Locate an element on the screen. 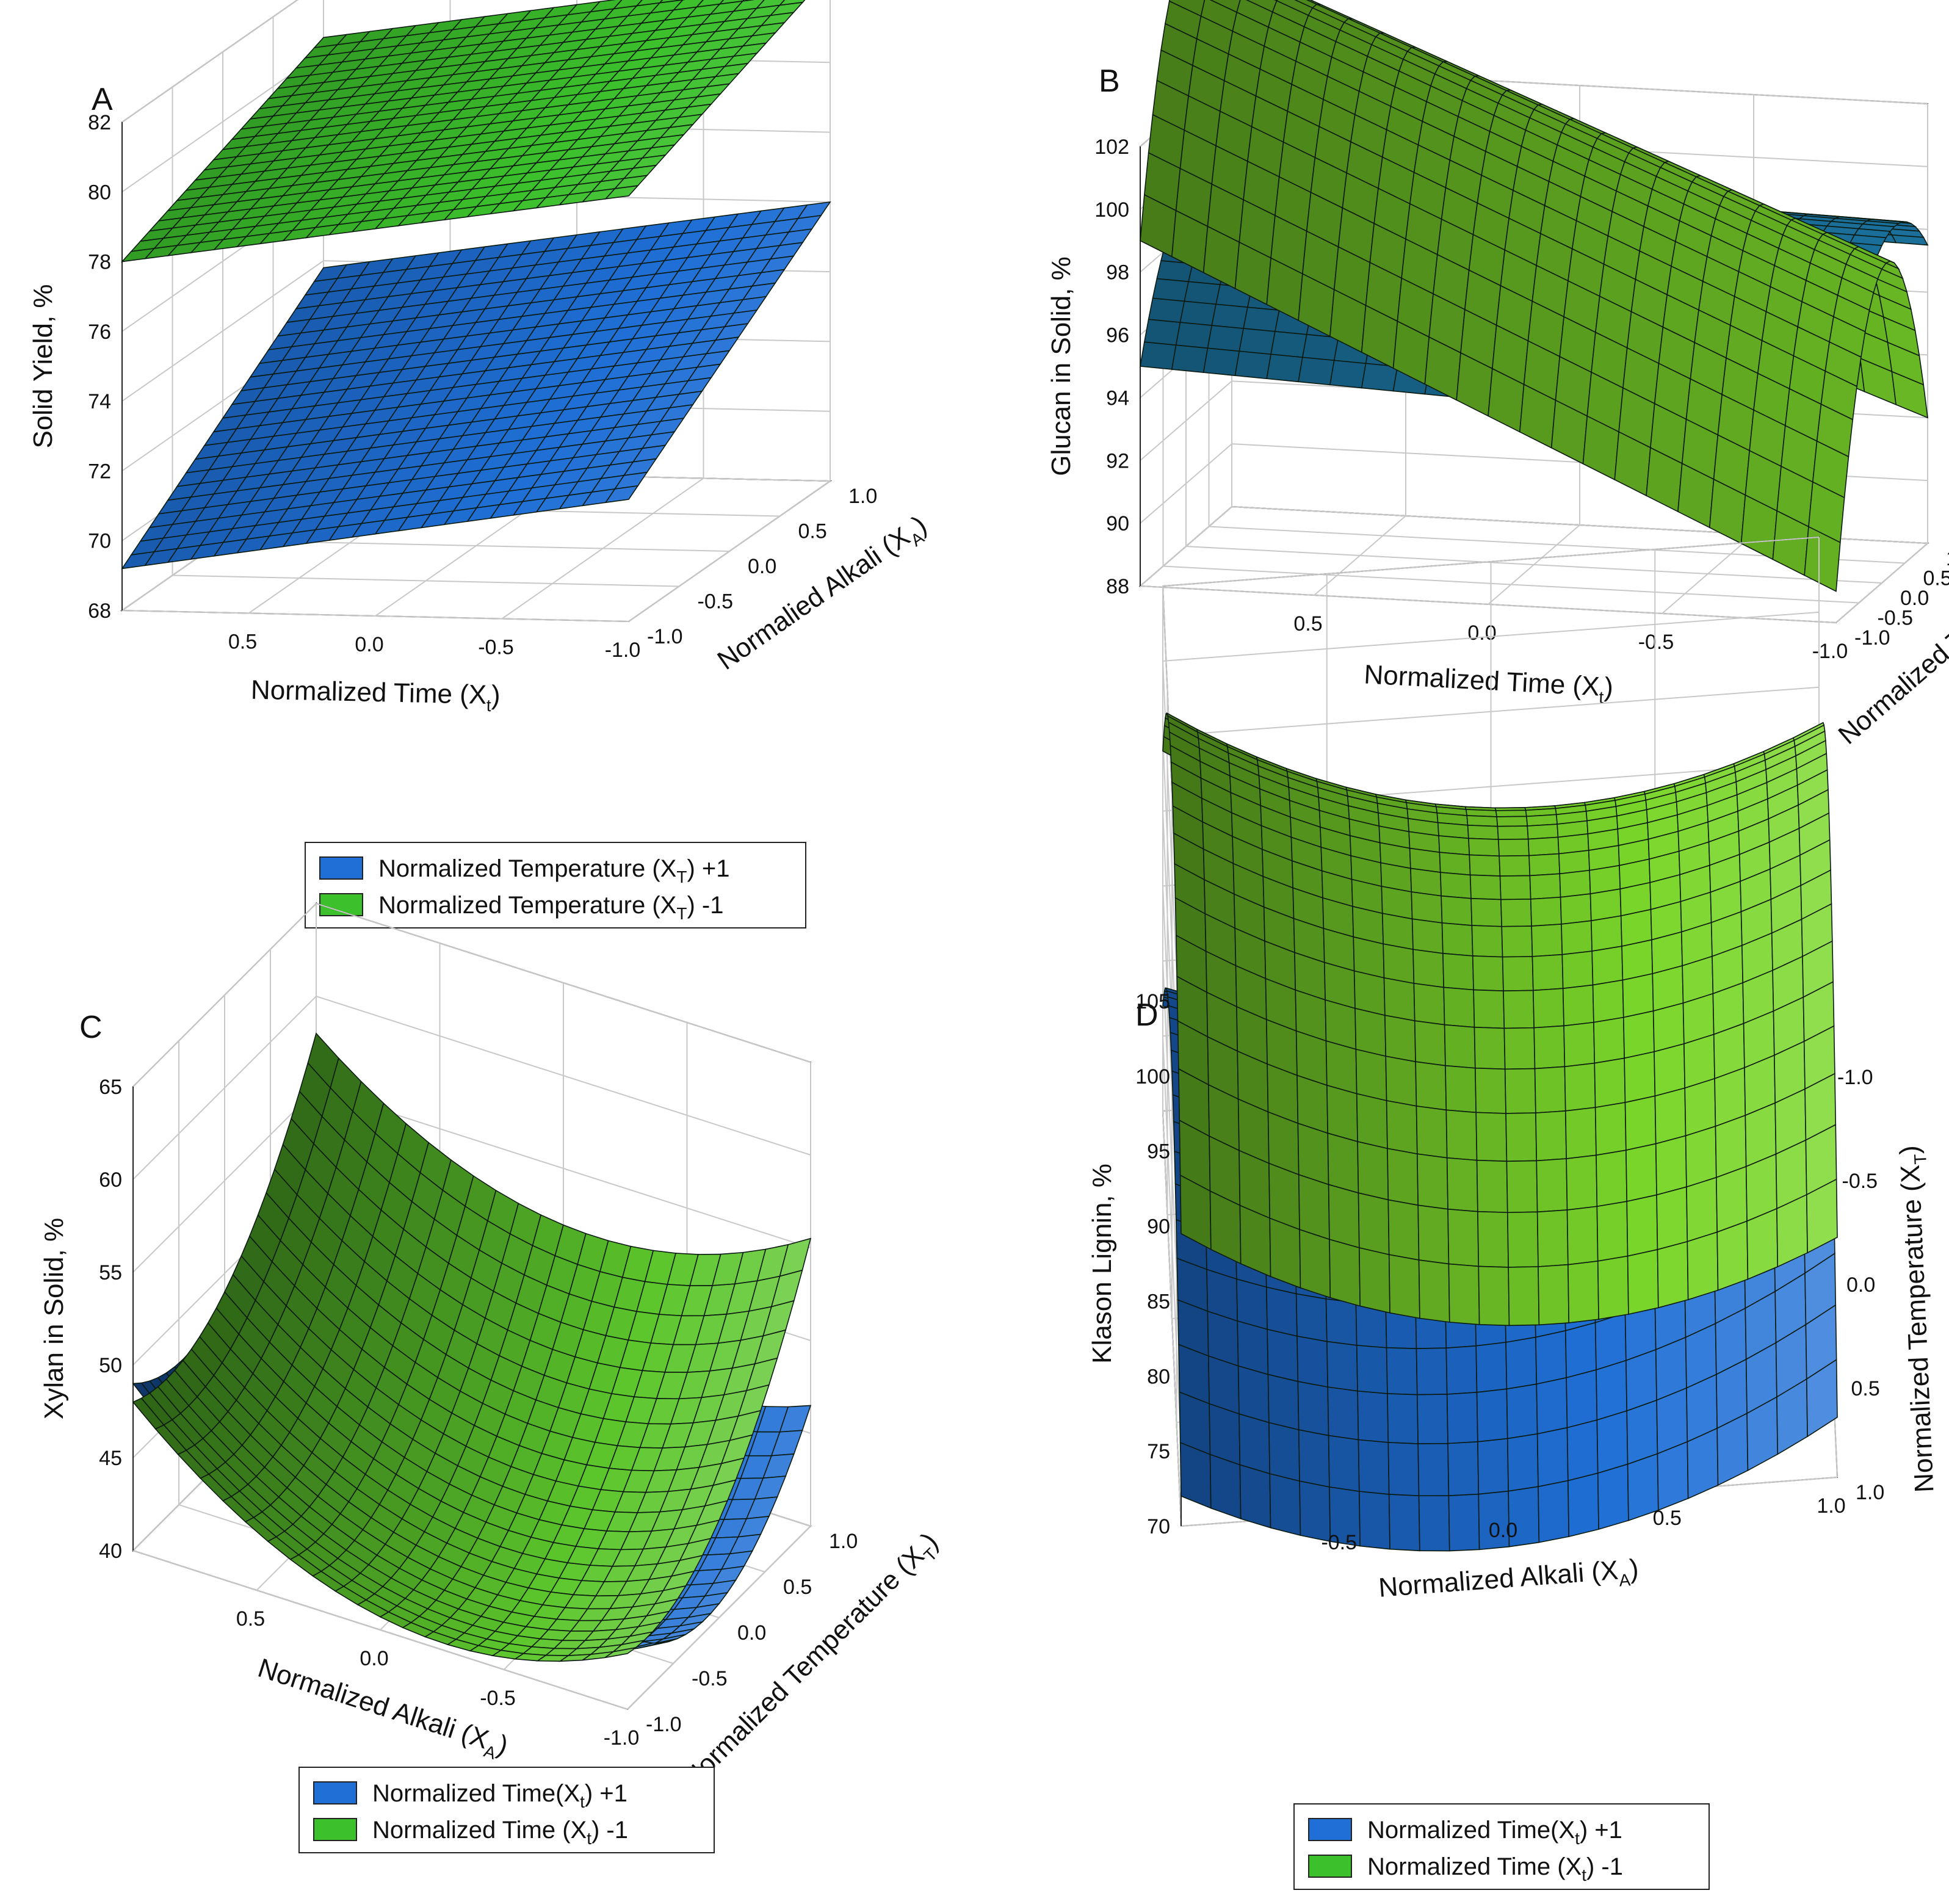 This screenshot has height=1904, width=1949. surface-plus-one is located at coordinates (476, 385).